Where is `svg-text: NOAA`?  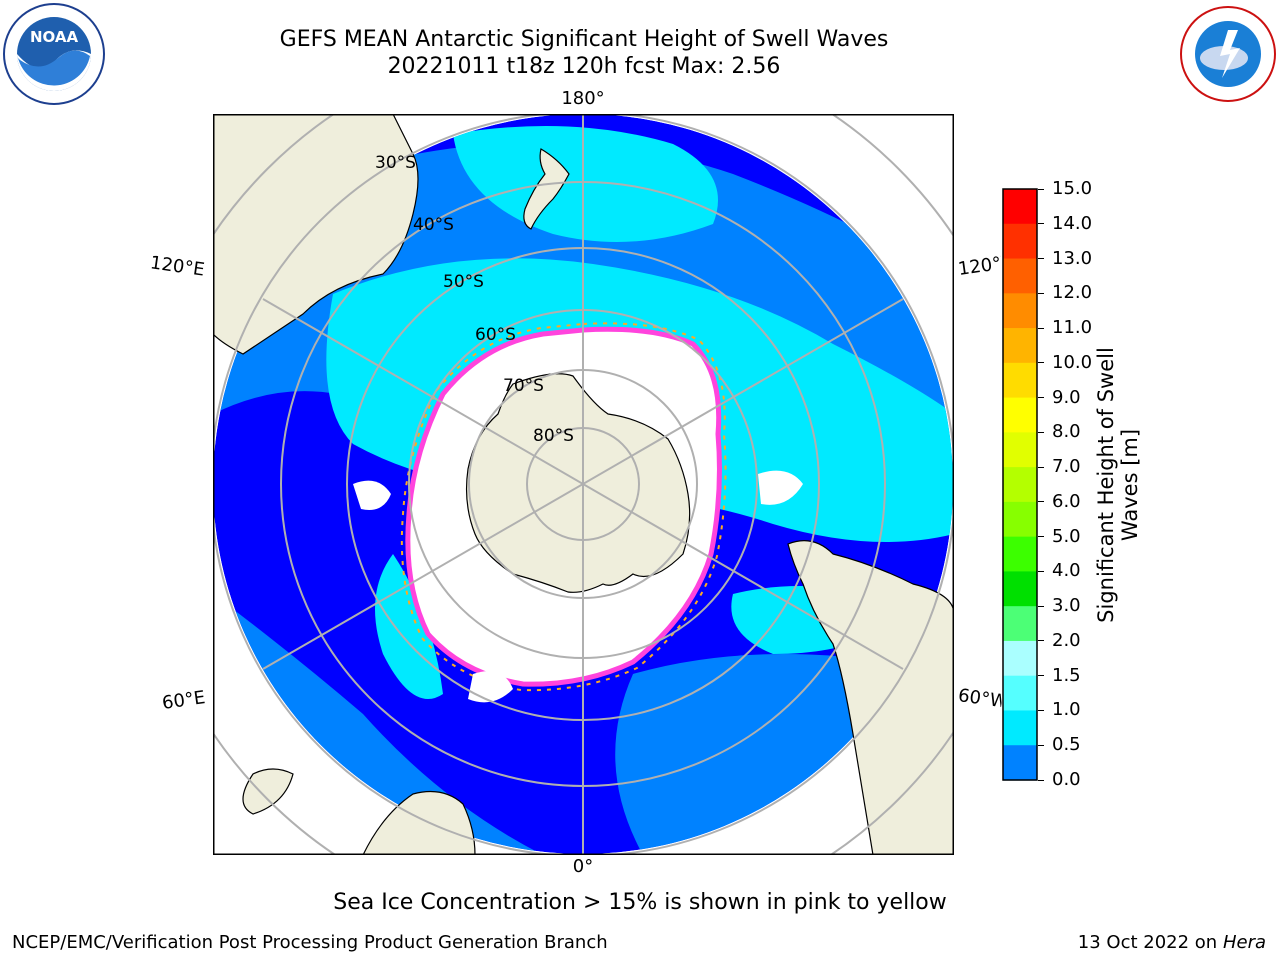 svg-text: NOAA is located at coordinates (54, 37).